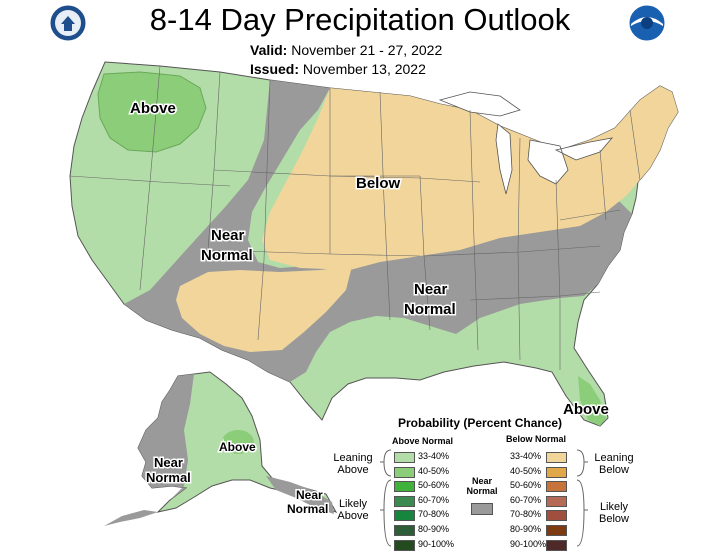 Image resolution: width=720 pixels, height=557 pixels. What do you see at coordinates (168, 477) in the screenshot?
I see `label-near-normal-ak-2: Normal` at bounding box center [168, 477].